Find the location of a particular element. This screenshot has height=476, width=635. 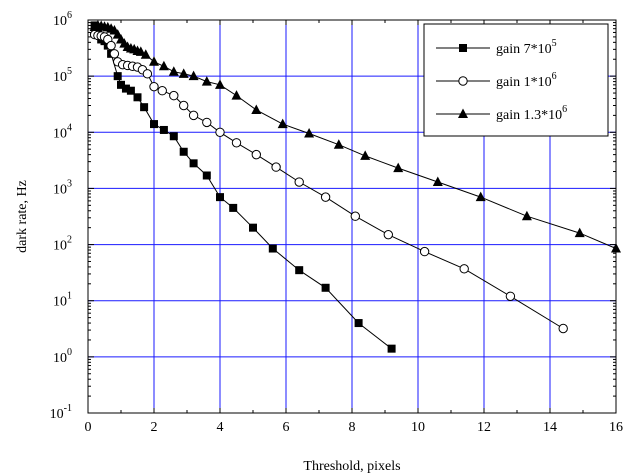

x-tick-label: 6 is located at coordinates (286, 427).